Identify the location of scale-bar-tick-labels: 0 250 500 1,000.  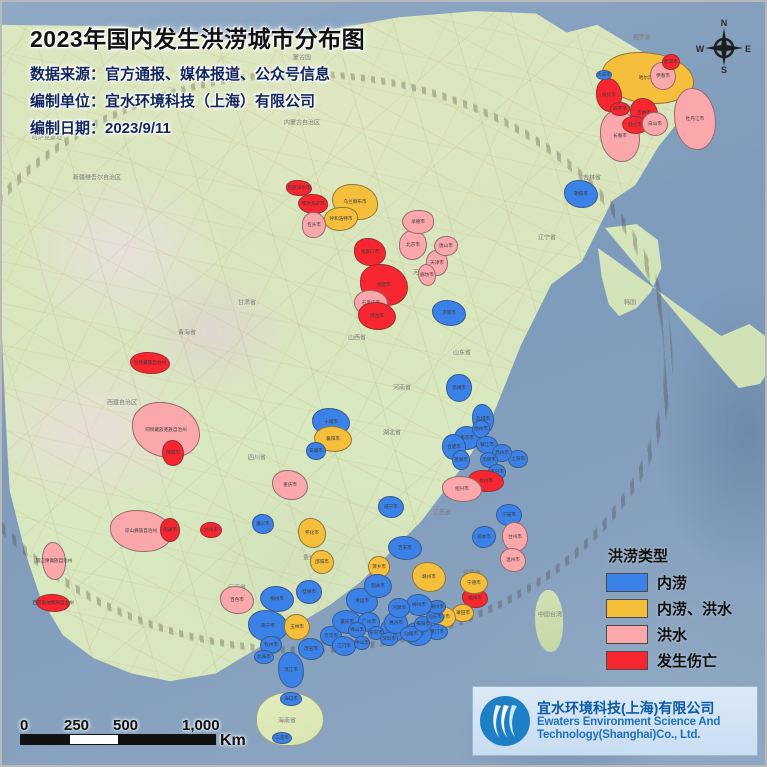
(127, 724).